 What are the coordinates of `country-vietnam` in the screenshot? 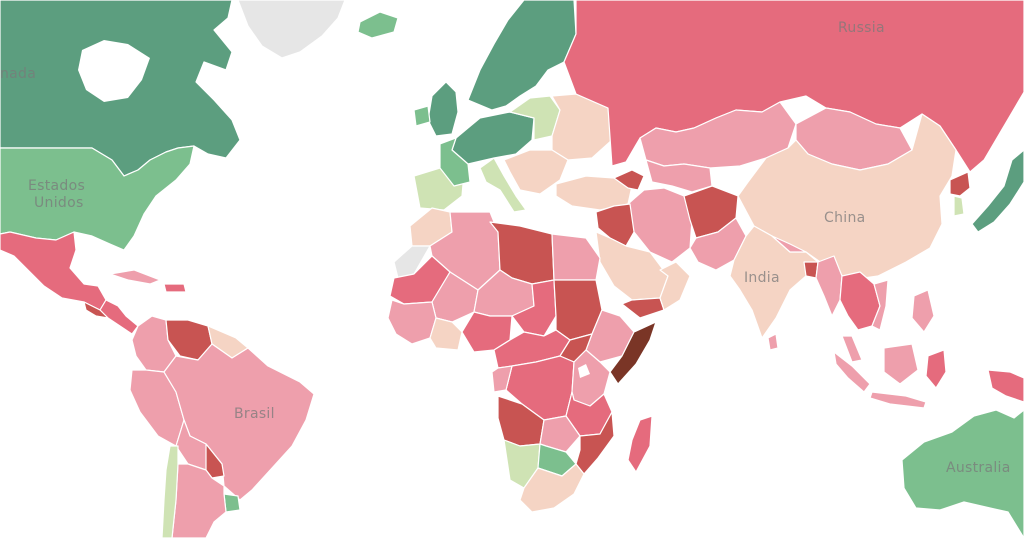 It's located at (880, 305).